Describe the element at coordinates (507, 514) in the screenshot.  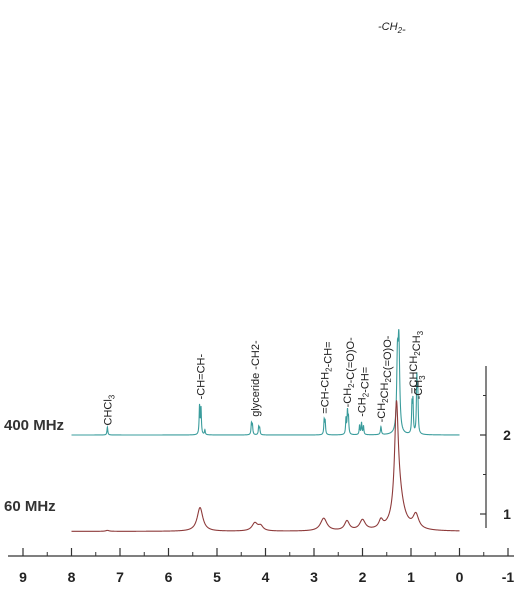
I see `y-tick-label: 1` at that location.